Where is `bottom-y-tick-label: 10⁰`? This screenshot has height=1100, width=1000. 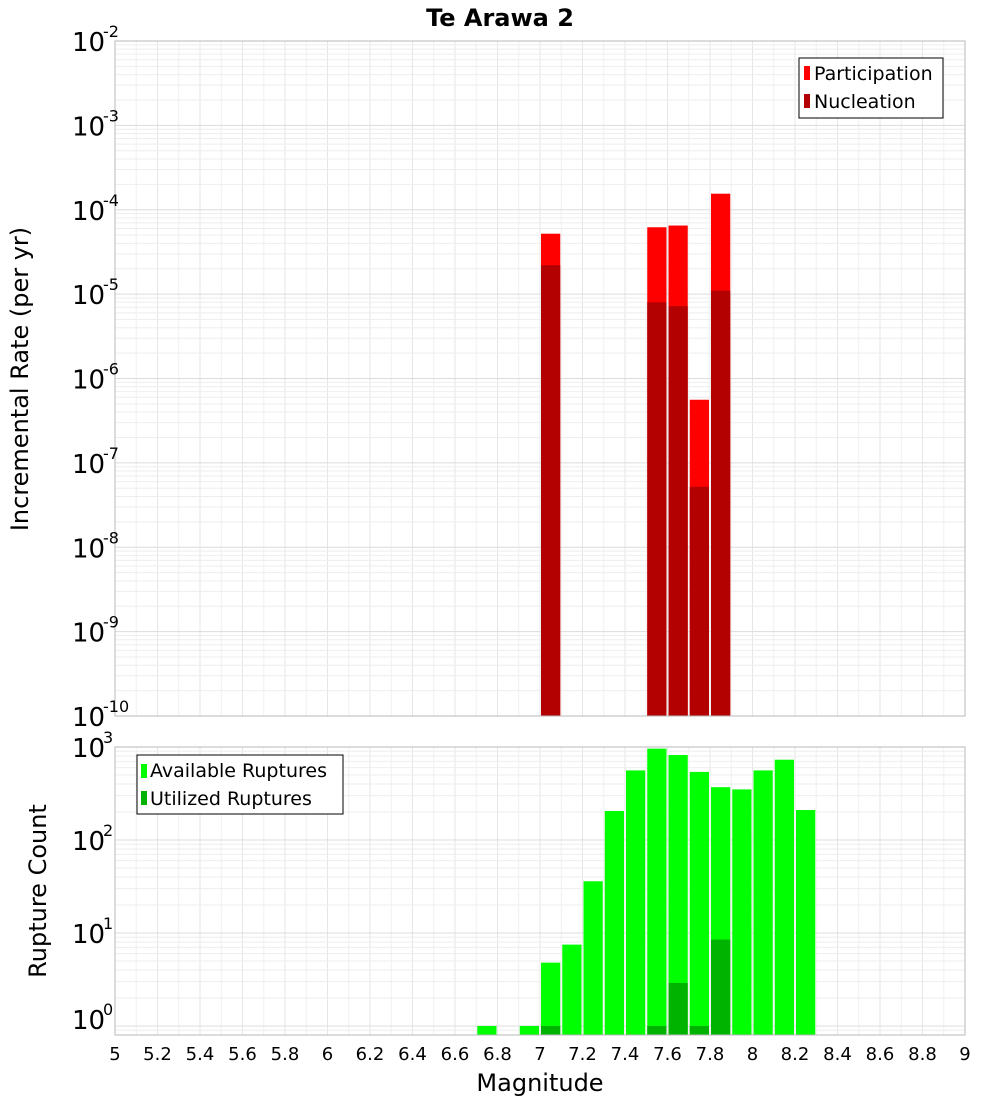 bottom-y-tick-label: 10⁰ is located at coordinates (92, 1018).